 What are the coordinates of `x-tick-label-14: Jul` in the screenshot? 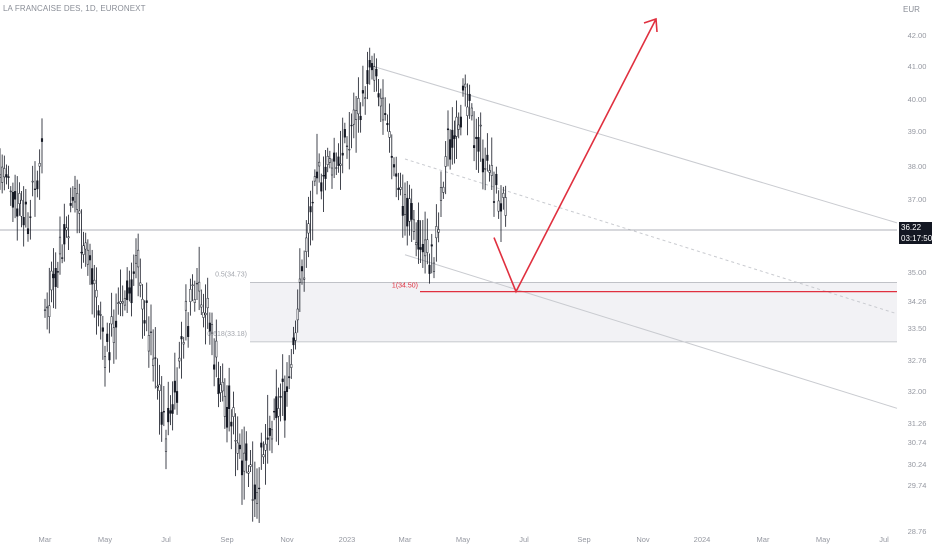 It's located at (884, 539).